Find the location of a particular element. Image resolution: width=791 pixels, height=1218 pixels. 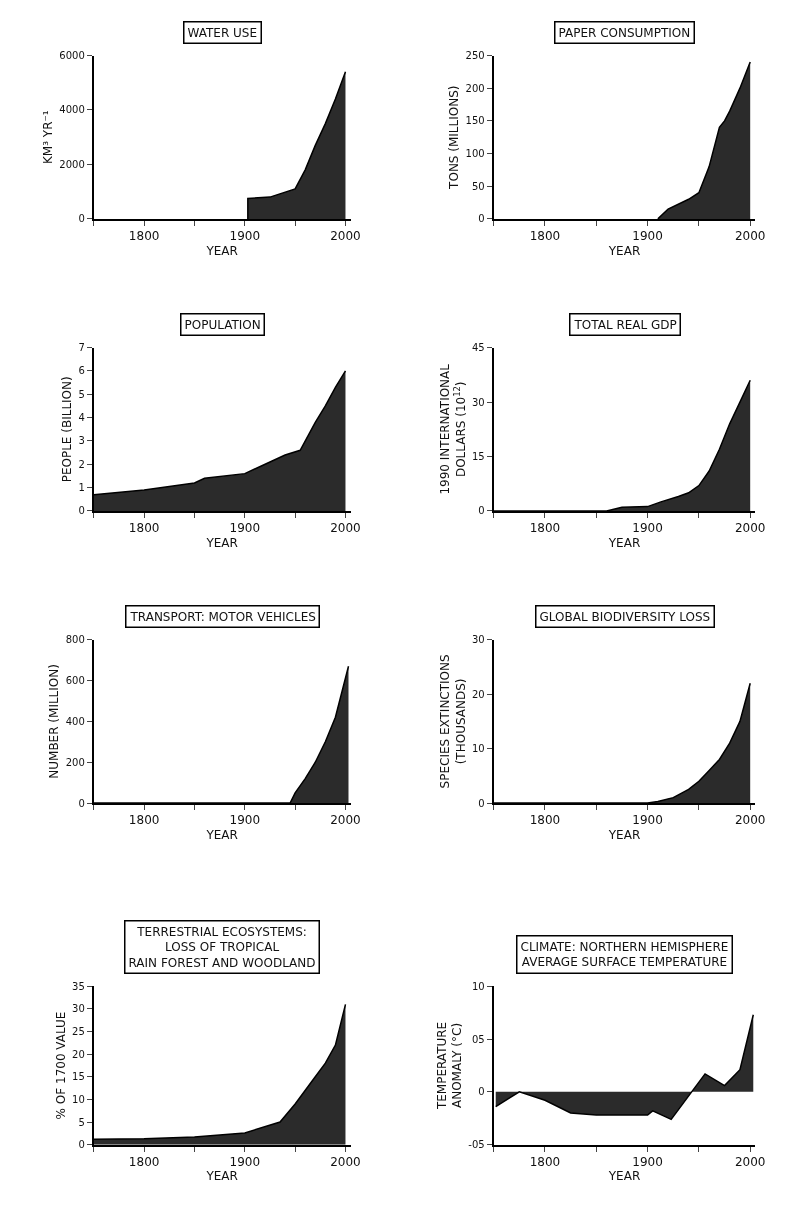

y-tick-label: -05 is located at coordinates (476, 1145).